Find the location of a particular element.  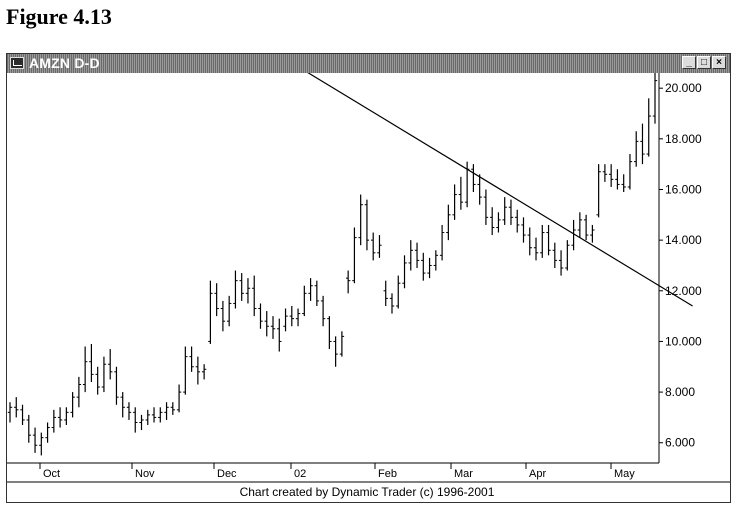

window-titlebar: AMZN D-D _ □ × is located at coordinates (368, 63).